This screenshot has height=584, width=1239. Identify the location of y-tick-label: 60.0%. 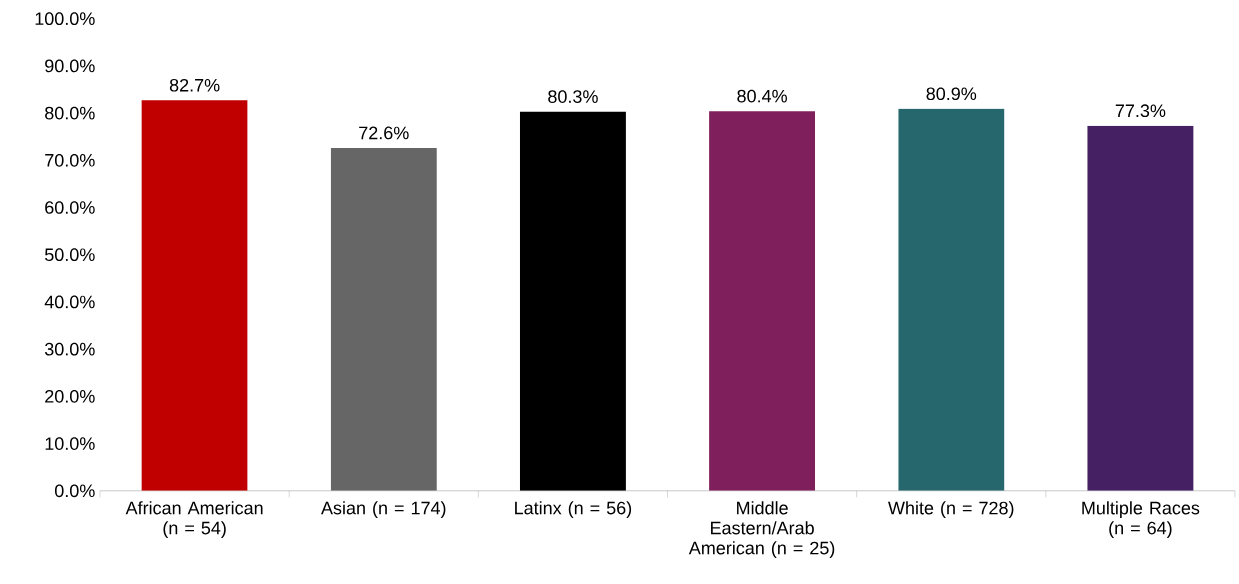
(70, 207).